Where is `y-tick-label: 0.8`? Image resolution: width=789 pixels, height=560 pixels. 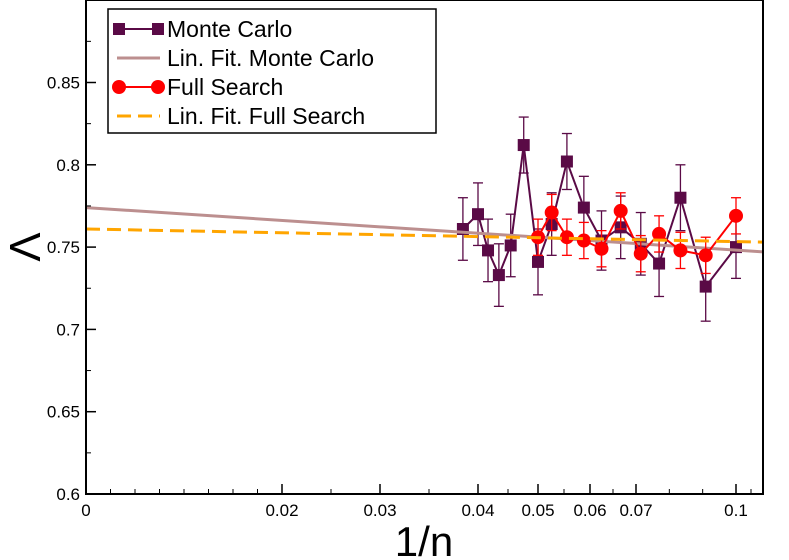
y-tick-label: 0.8 is located at coordinates (68, 165).